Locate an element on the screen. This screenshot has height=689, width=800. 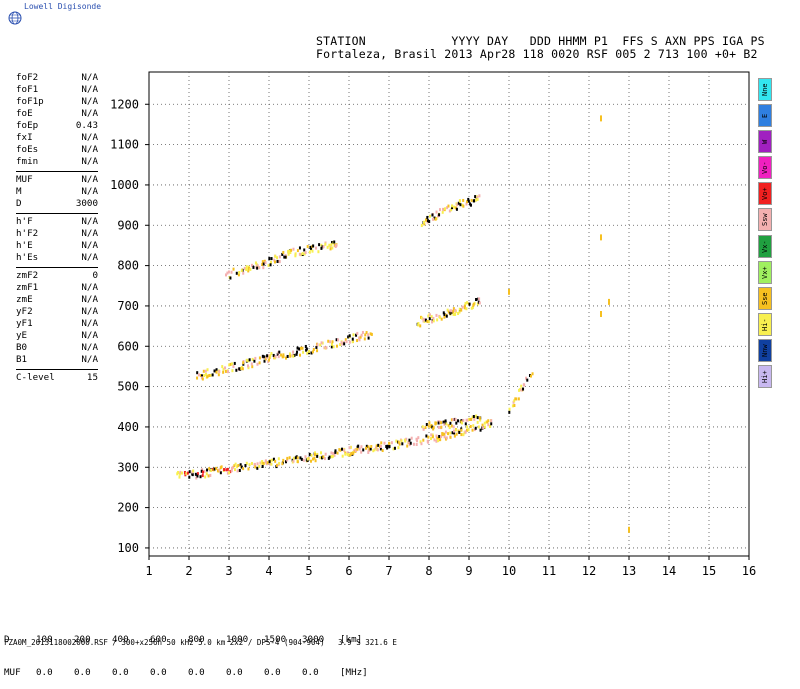
y-tick-label: 1100 is located at coordinates (124, 145).